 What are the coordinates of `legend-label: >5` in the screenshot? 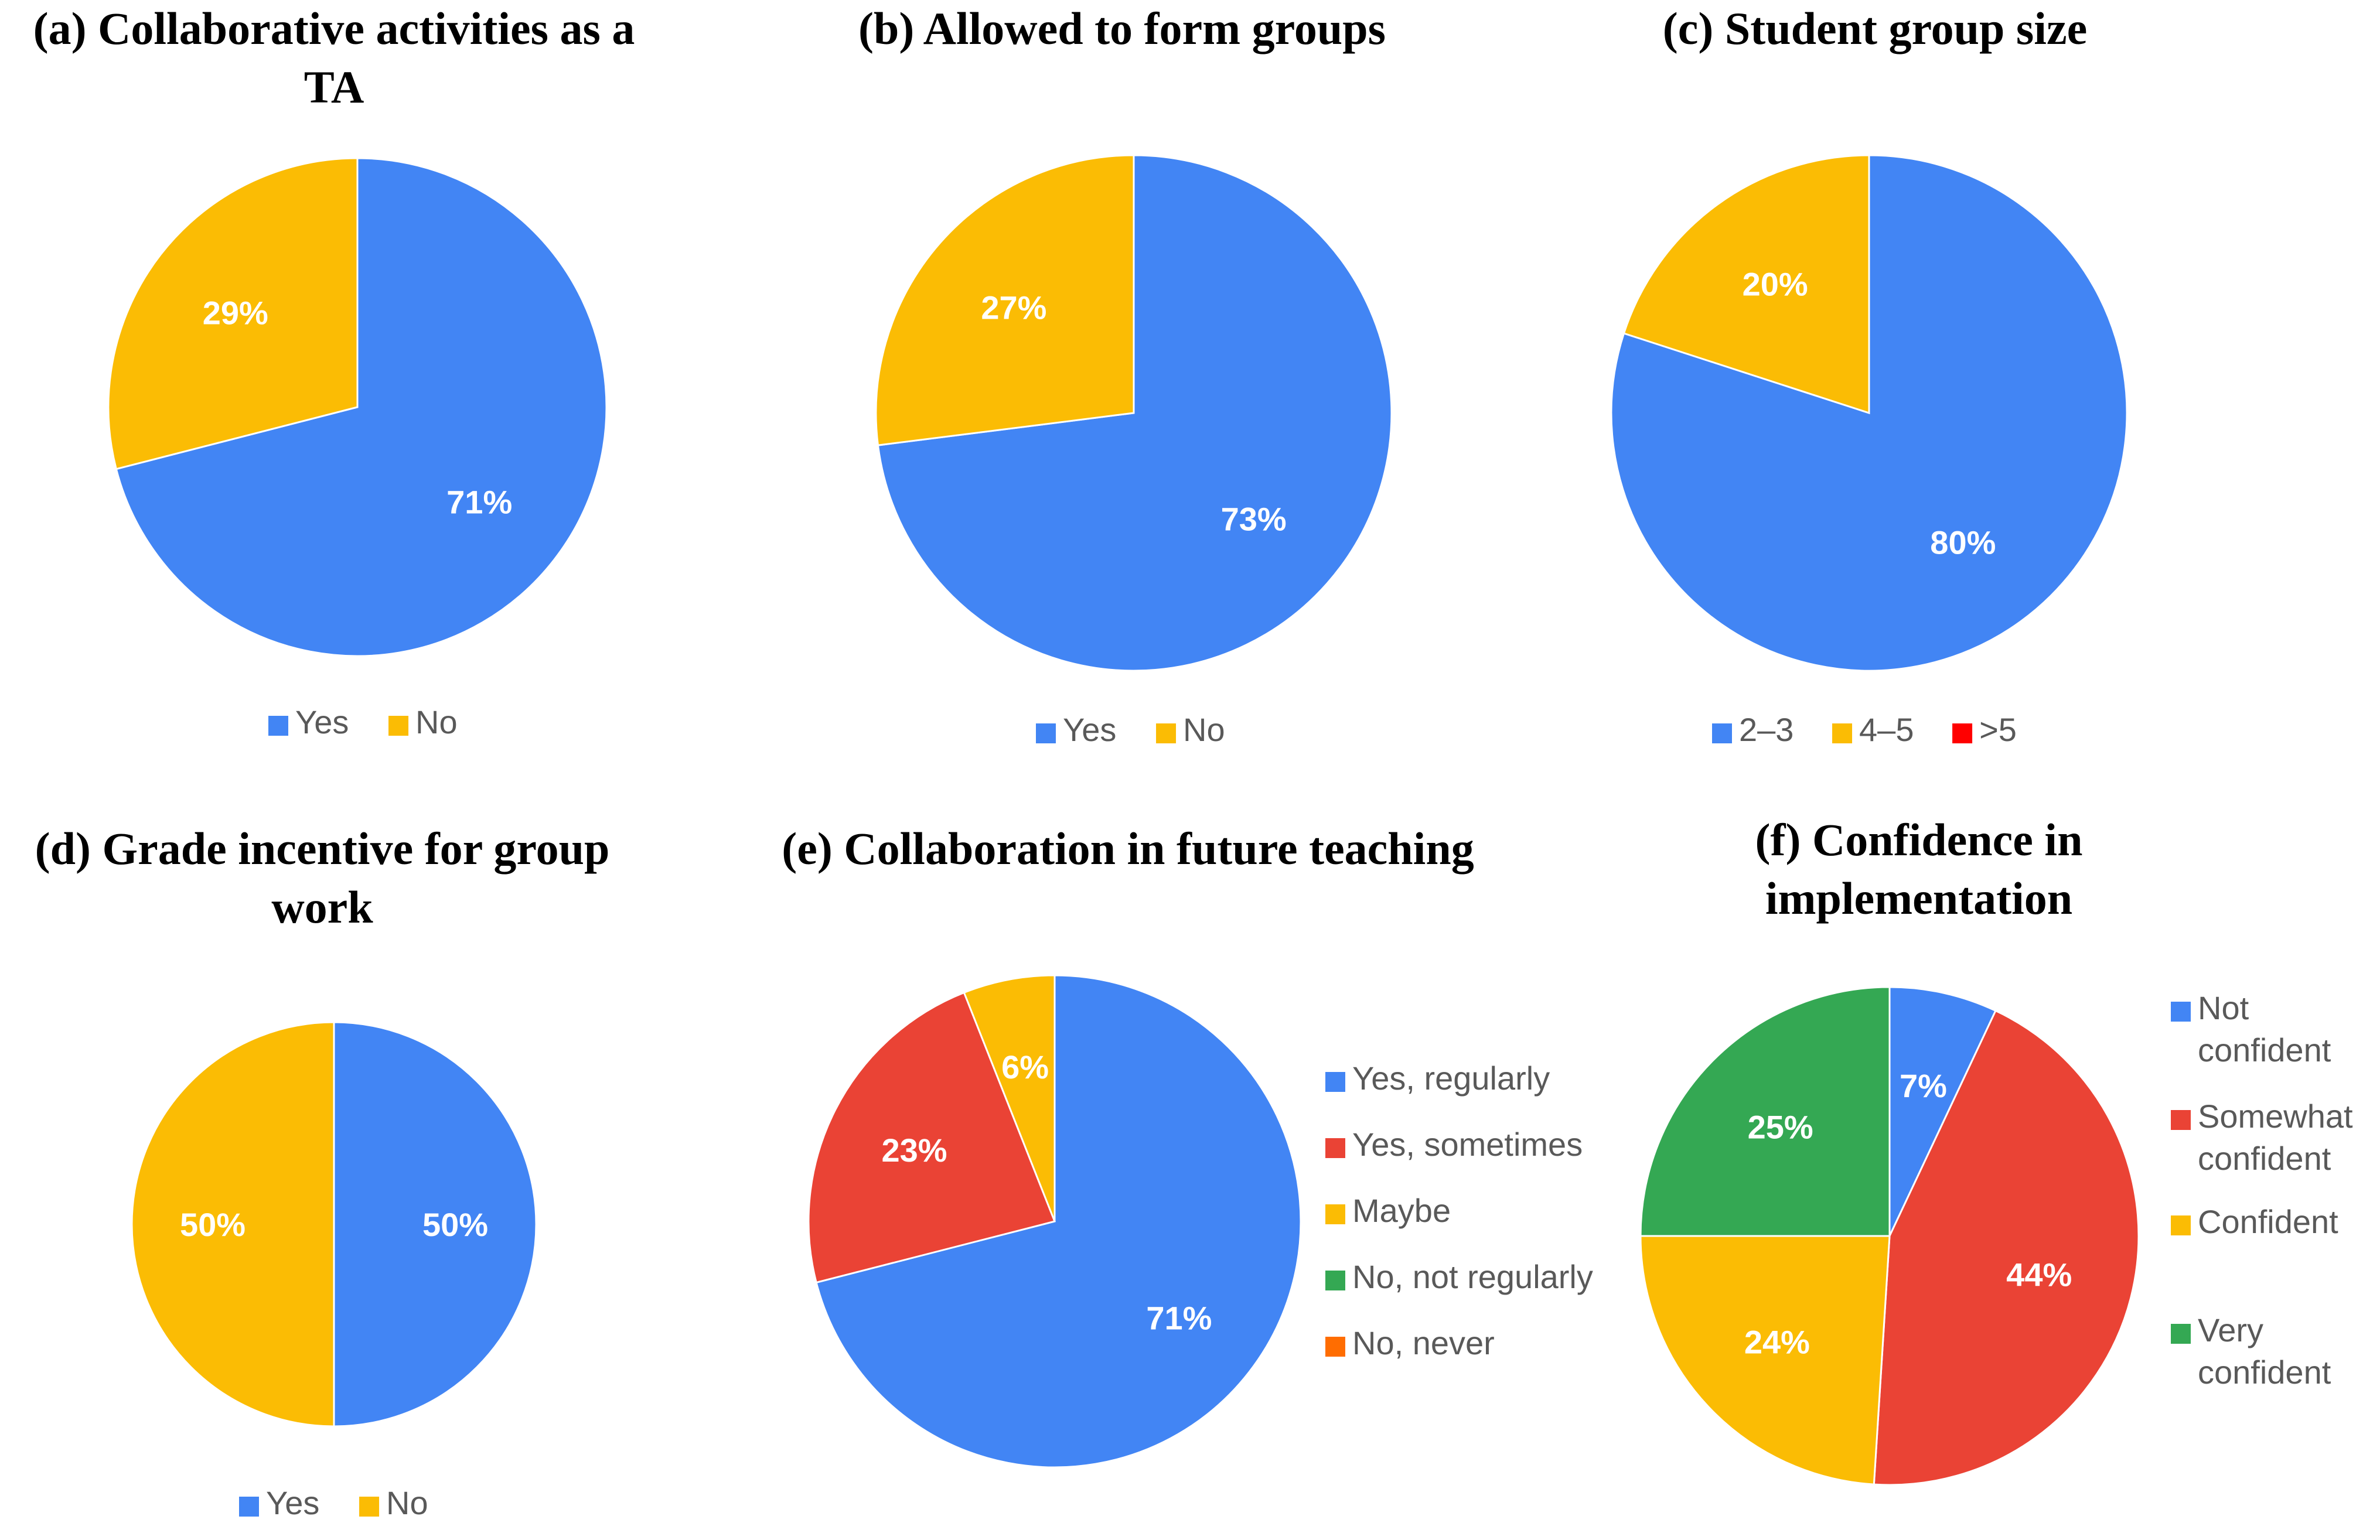 It's located at (1998, 729).